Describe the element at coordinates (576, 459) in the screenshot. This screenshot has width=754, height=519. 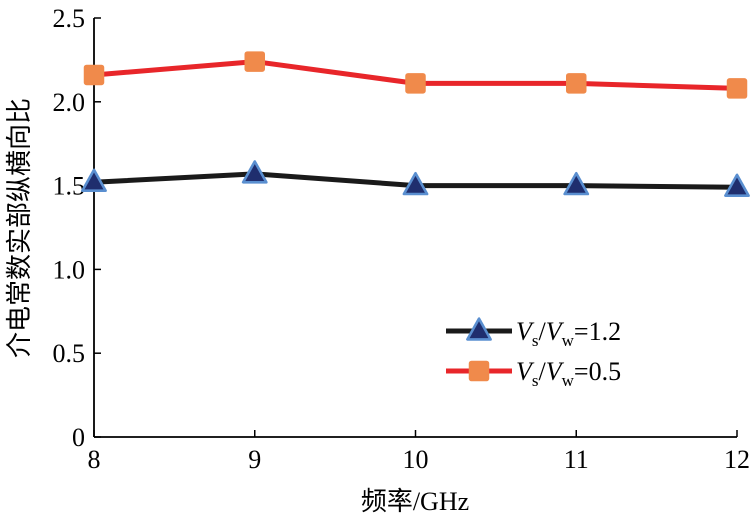
I see `x-tick-label: 11` at that location.